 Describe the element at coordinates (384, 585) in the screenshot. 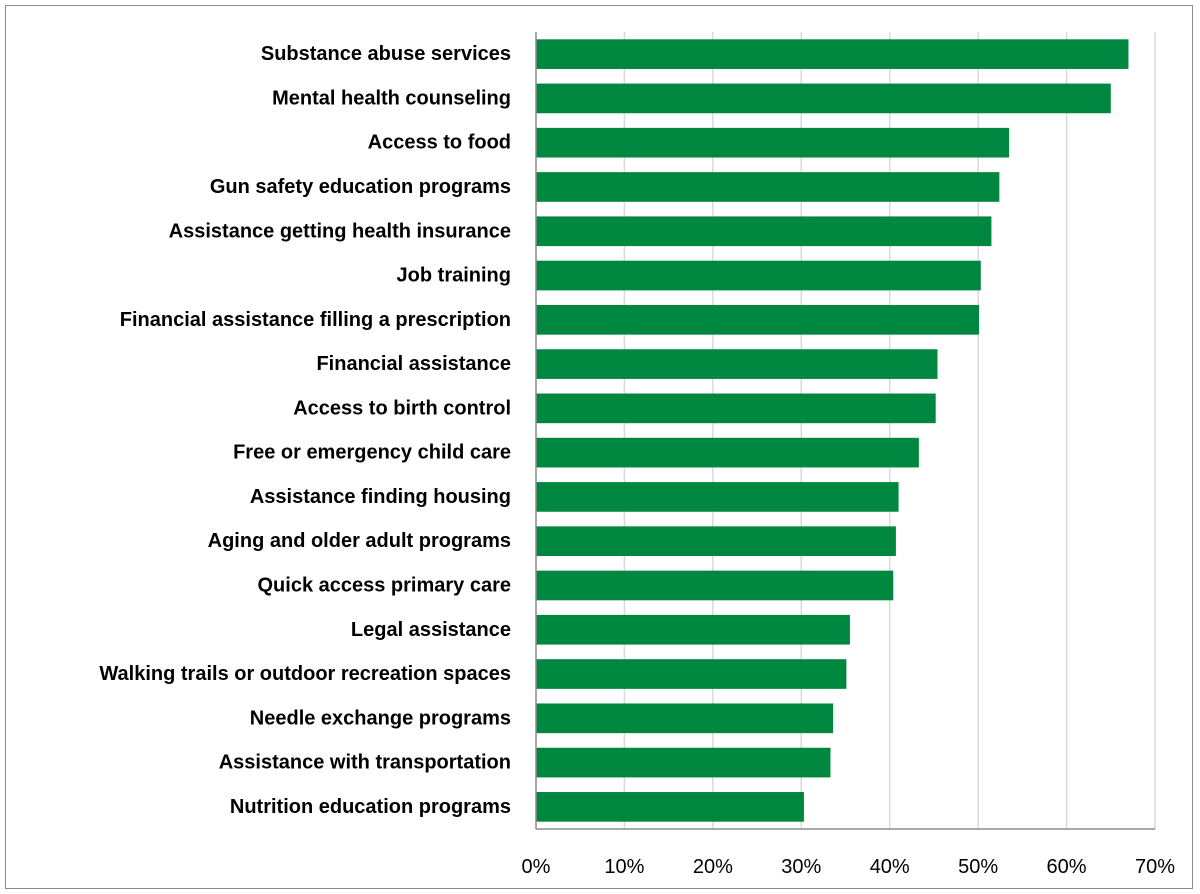

I see `category-label: Quick access primary care` at that location.